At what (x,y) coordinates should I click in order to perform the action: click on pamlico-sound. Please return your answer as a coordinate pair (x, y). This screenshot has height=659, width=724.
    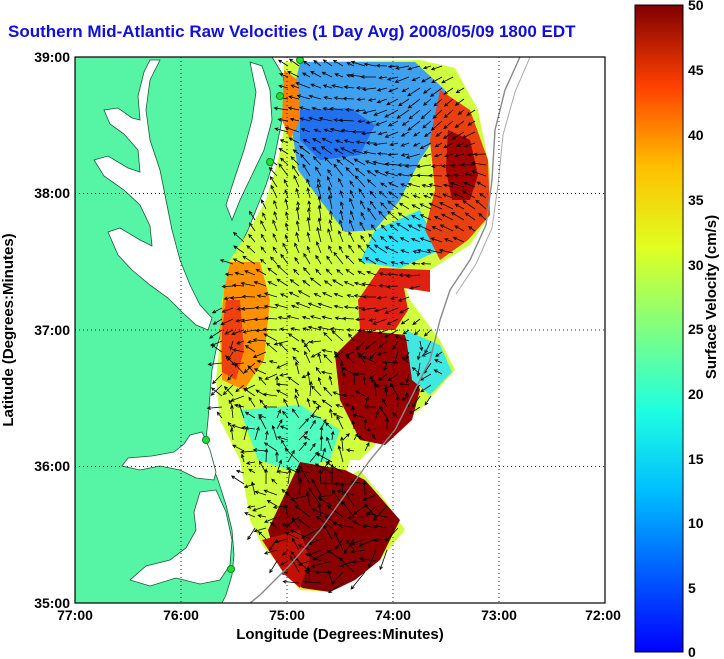
    Looking at the image, I should click on (181, 538).